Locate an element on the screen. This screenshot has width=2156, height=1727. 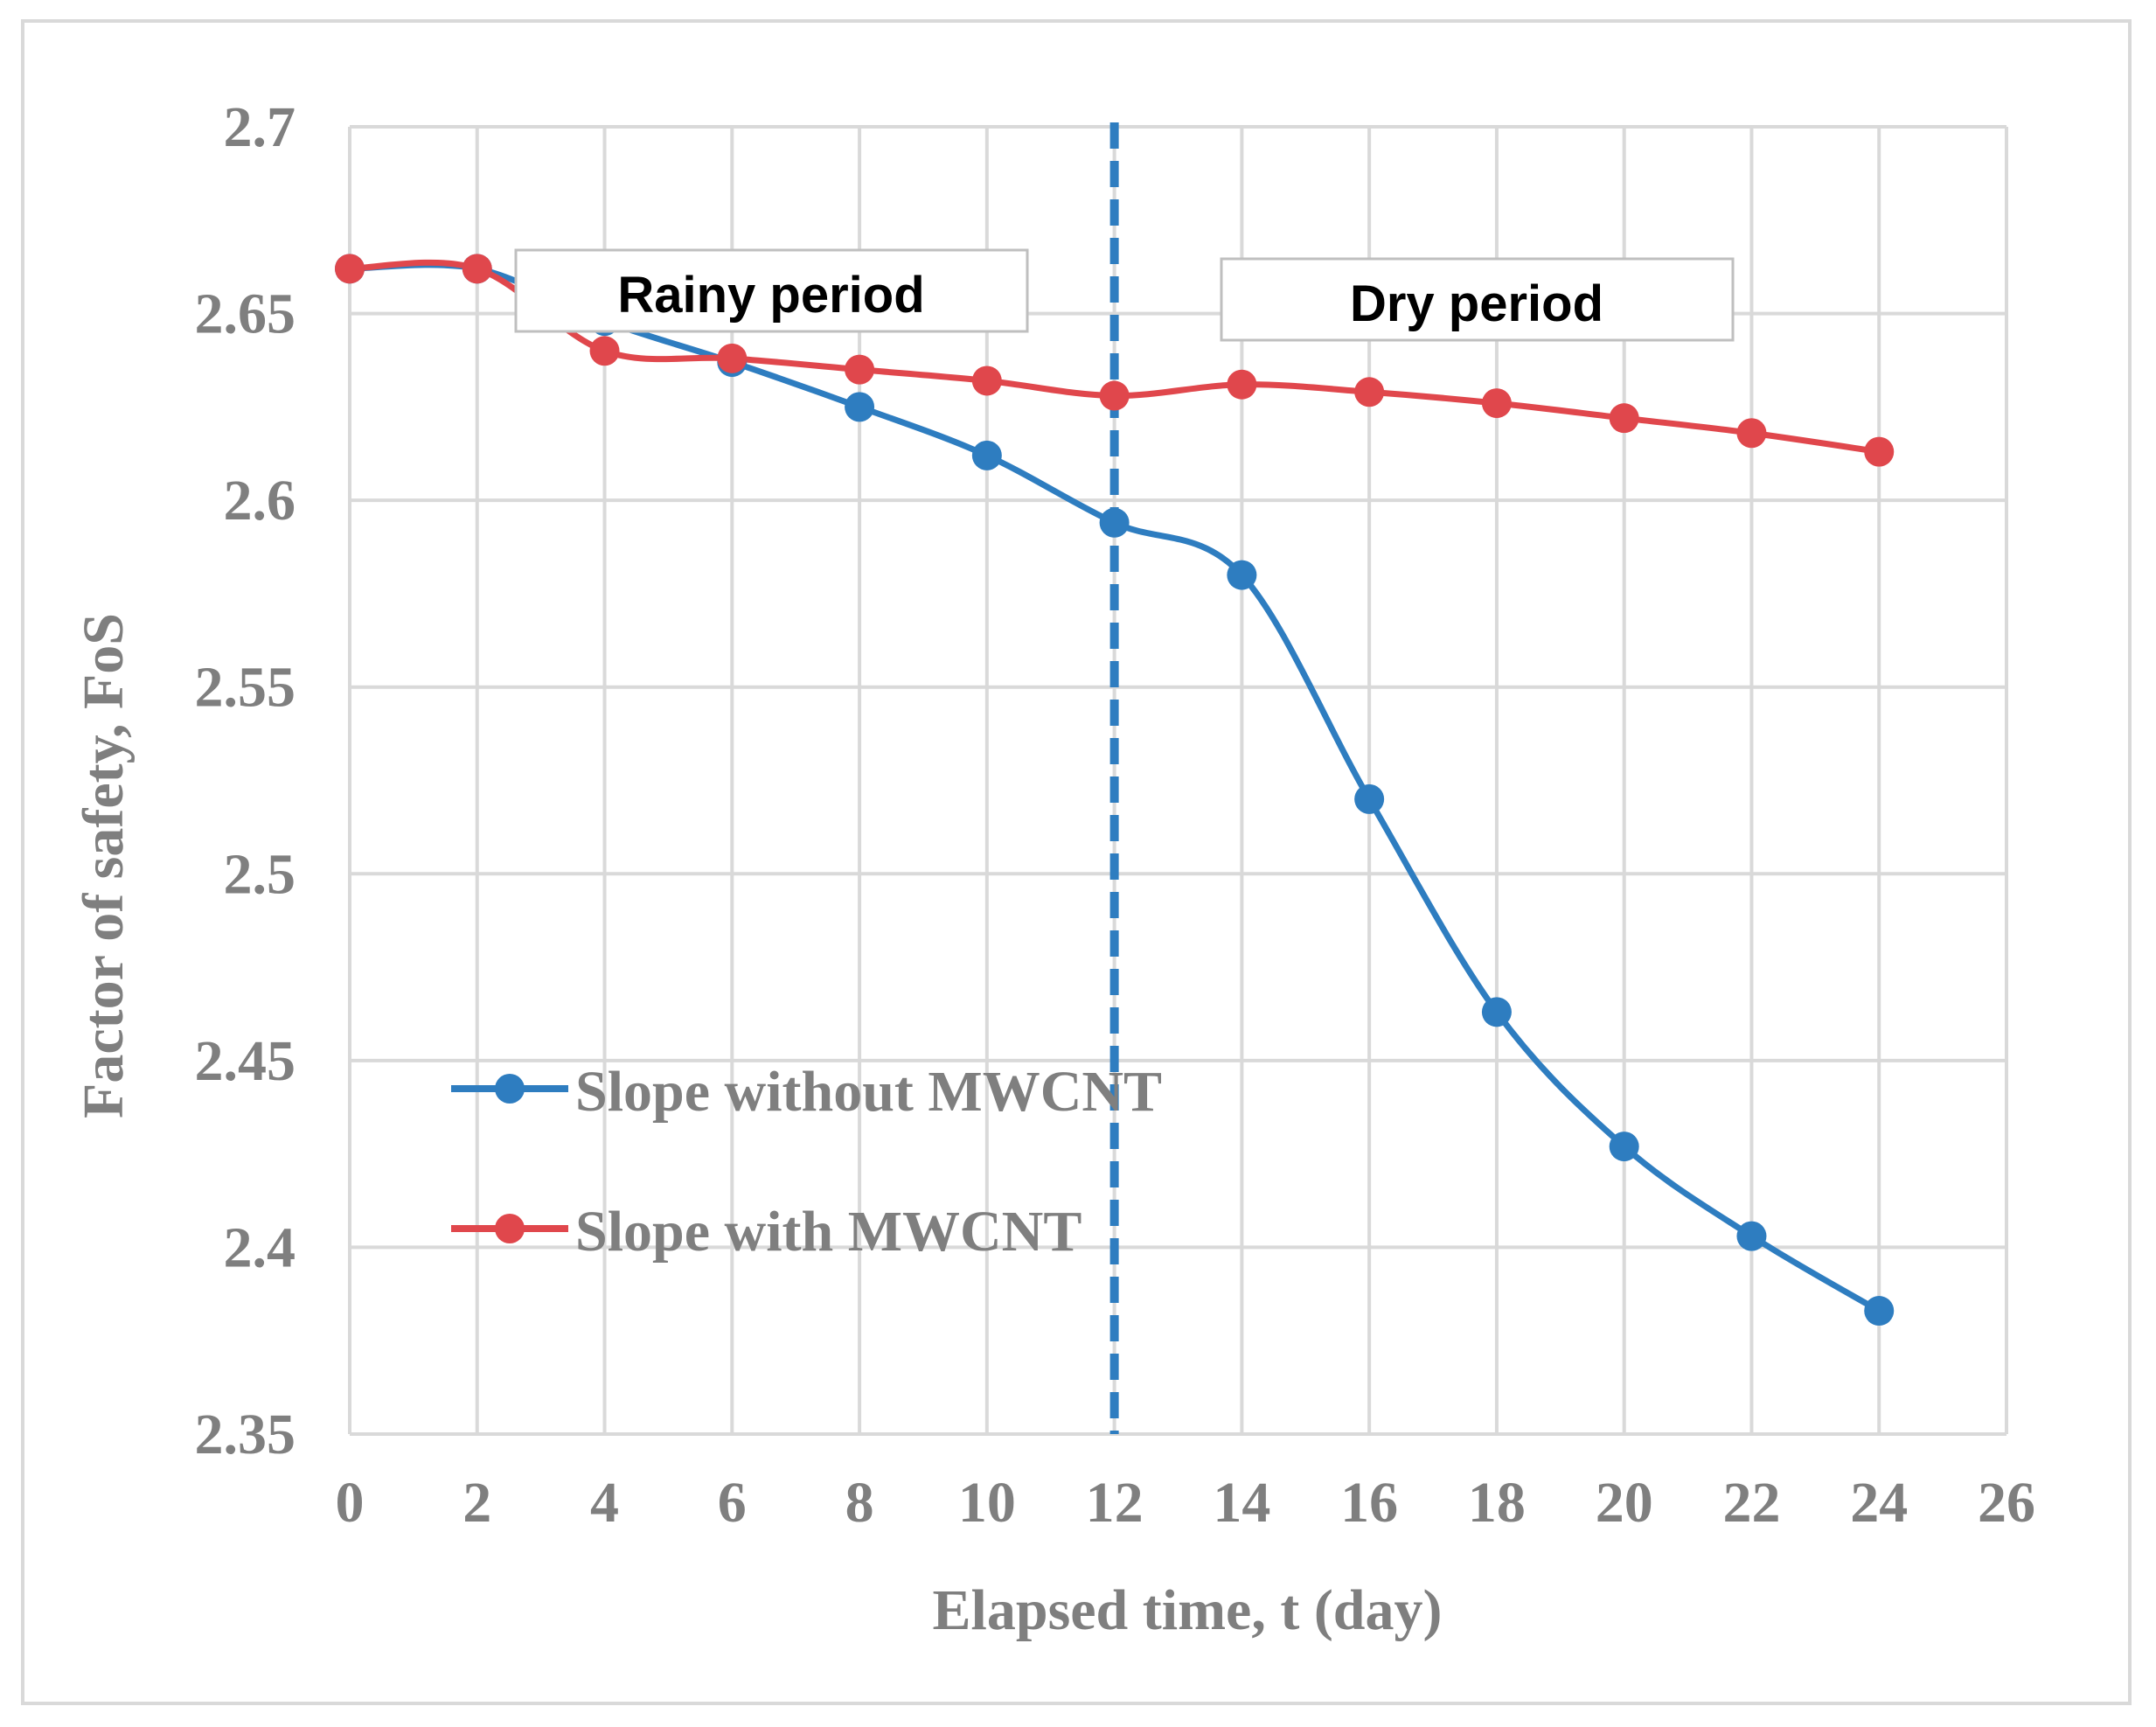
legend-marker-without-mwcnt is located at coordinates (510, 1089).